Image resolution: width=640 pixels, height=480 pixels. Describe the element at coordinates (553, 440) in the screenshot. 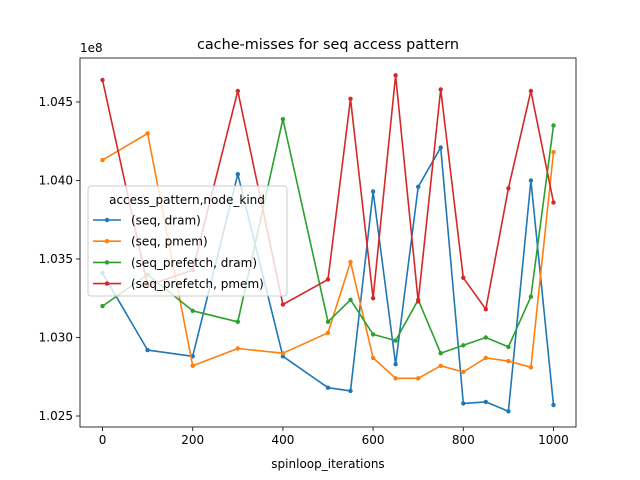

I see `x-tick-label: 1000` at that location.